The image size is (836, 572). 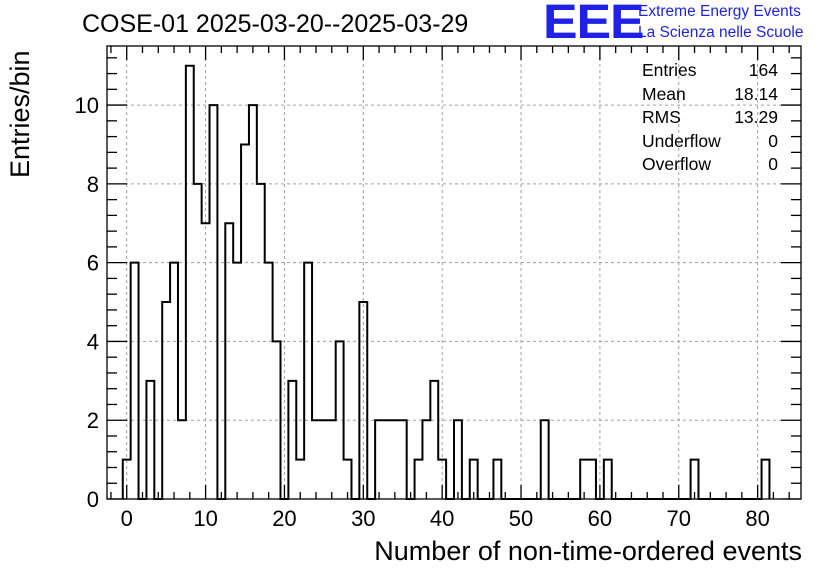 I want to click on stats-row-rms: RMS 13.29, so click(x=710, y=118).